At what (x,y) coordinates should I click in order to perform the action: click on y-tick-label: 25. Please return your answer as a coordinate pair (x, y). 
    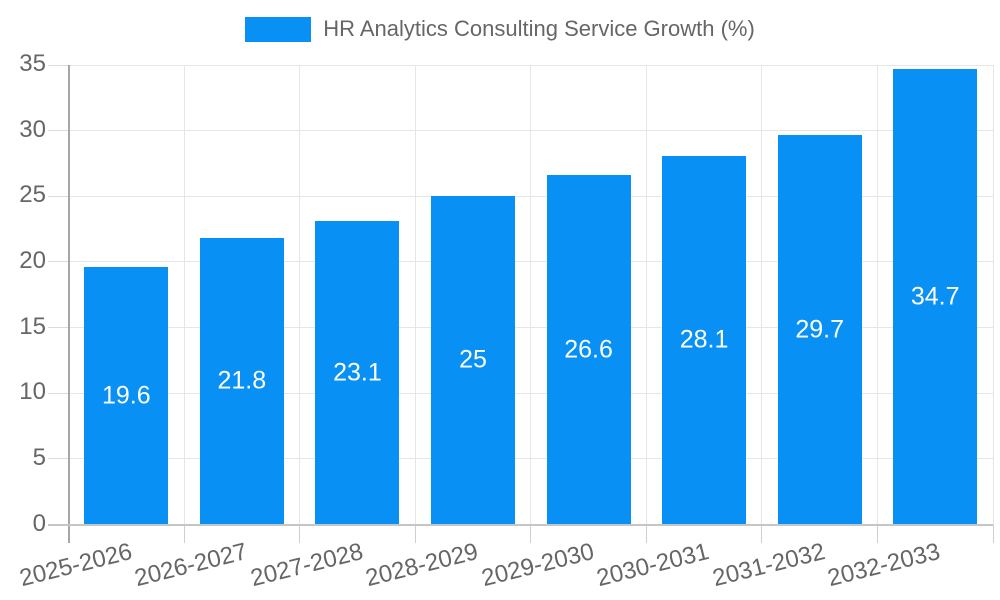
    Looking at the image, I should click on (32, 195).